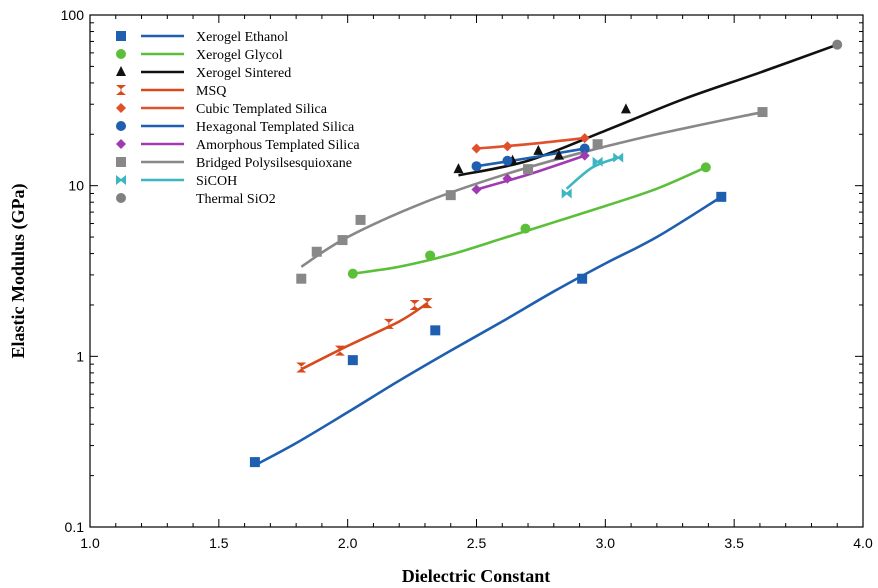 Image resolution: width=878 pixels, height=588 pixels. I want to click on x-tick-label-4: 3.0, so click(606, 543).